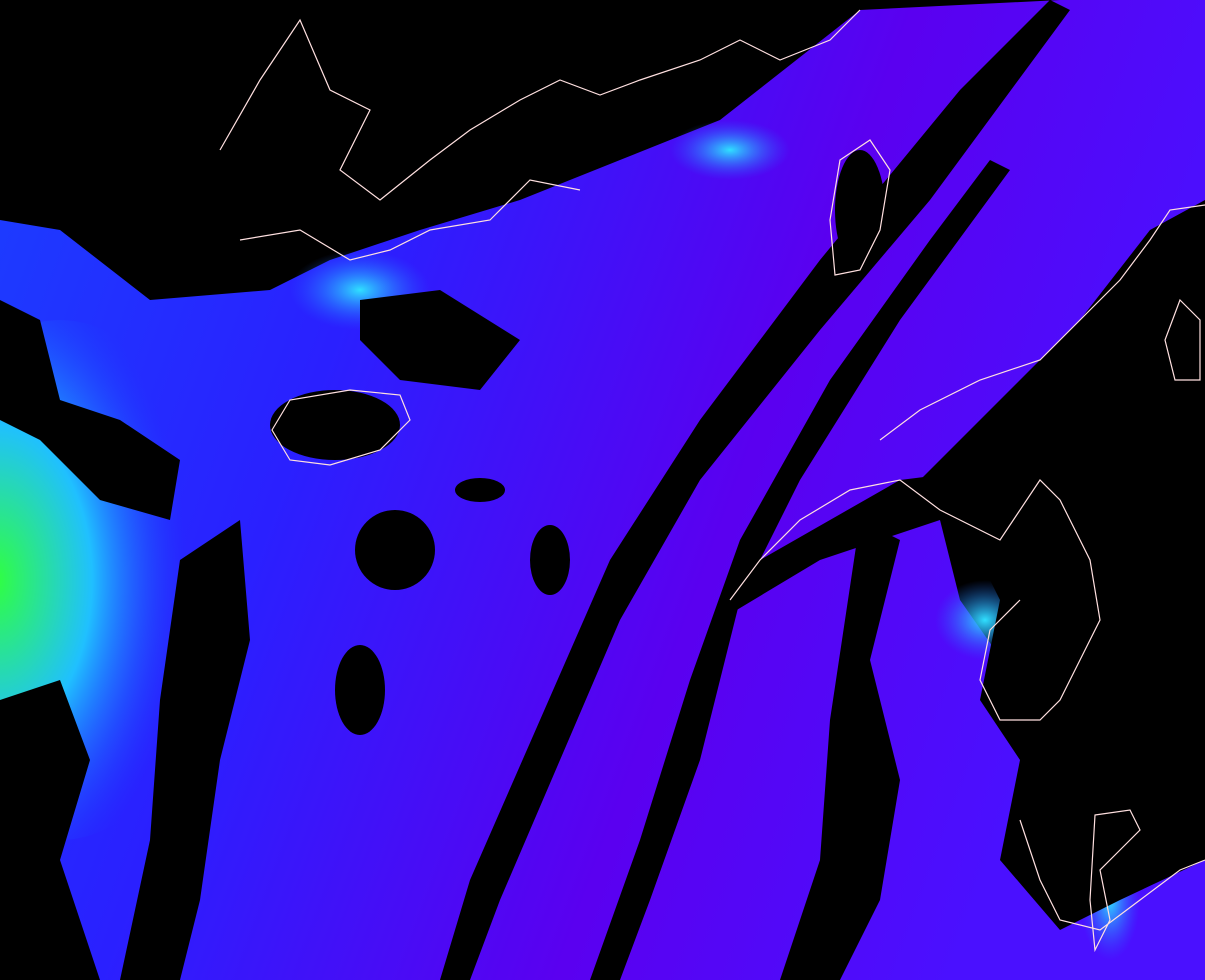 The width and height of the screenshot is (1205, 980). I want to click on coastline-jeju, so click(341, 427).